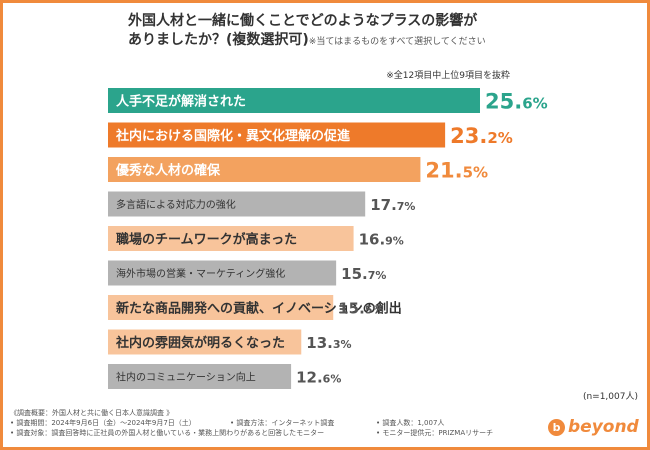  Describe the element at coordinates (392, 205) in the screenshot. I see `value-label-4: 17.7%` at that location.